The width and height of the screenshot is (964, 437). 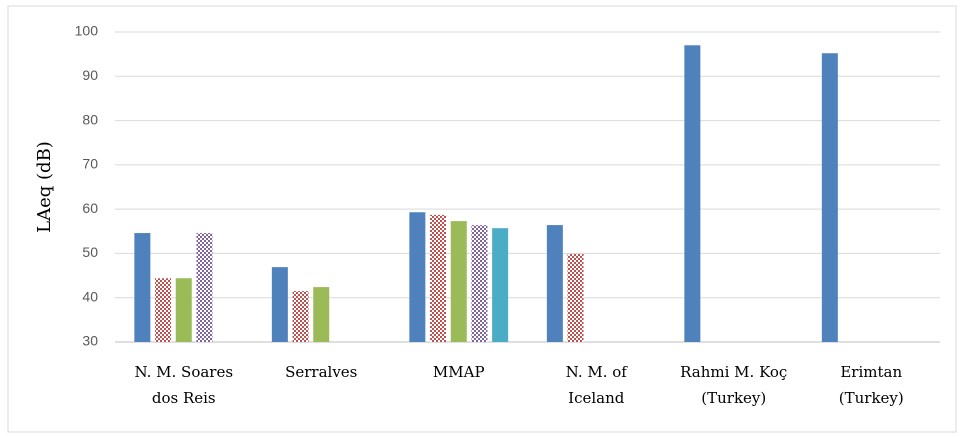 I want to click on y-axis-label: LAeq (dB), so click(x=44, y=187).